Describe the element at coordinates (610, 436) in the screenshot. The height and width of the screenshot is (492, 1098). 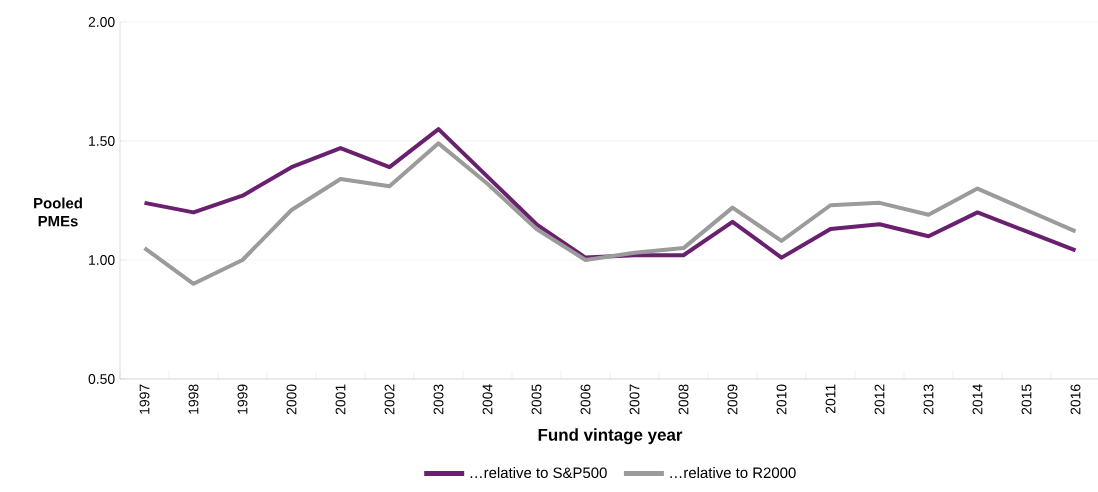
I see `x-axis-title: Fund vintage year` at that location.